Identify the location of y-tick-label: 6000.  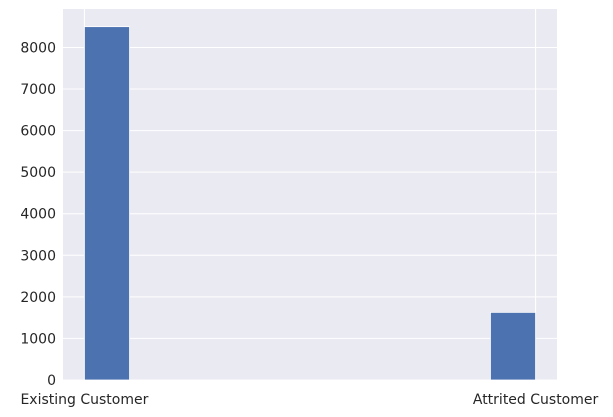
(38, 132).